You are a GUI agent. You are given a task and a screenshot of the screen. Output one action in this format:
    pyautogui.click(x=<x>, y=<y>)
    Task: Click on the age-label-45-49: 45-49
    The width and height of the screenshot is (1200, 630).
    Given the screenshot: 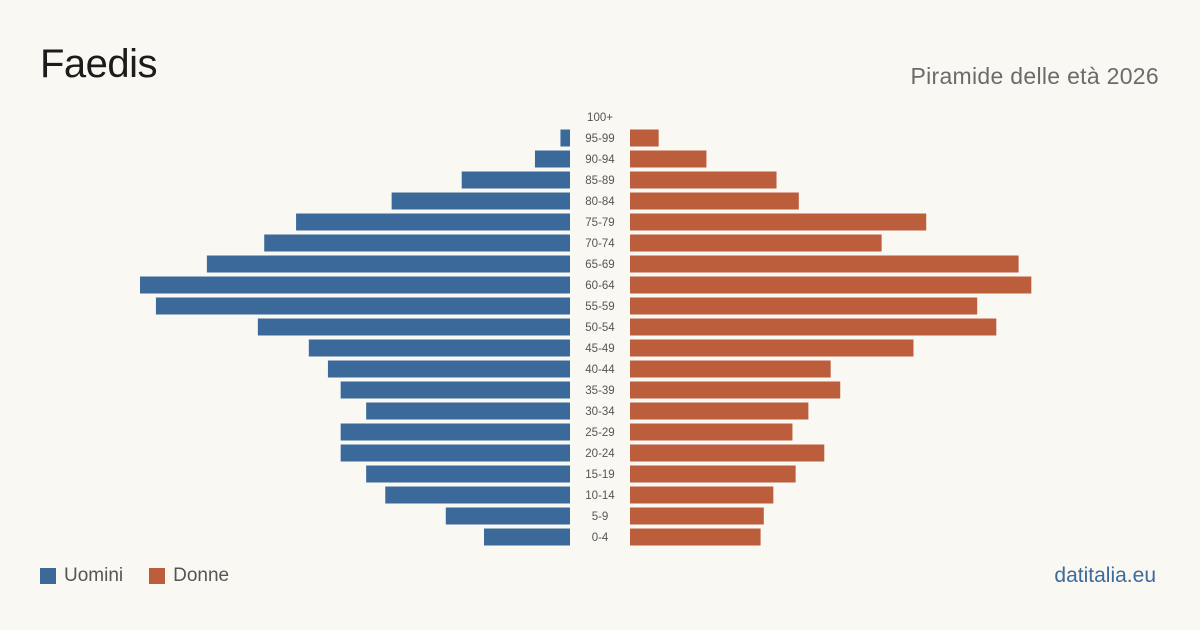 What is the action you would take?
    pyautogui.click(x=599, y=349)
    